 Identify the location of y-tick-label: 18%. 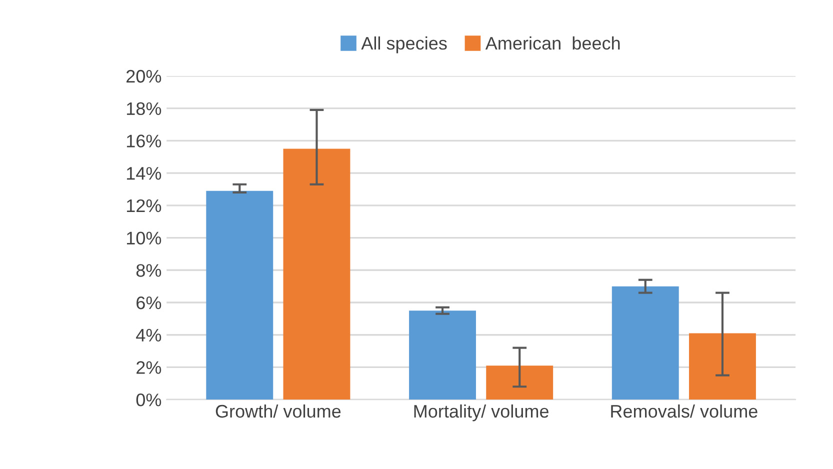
(144, 109).